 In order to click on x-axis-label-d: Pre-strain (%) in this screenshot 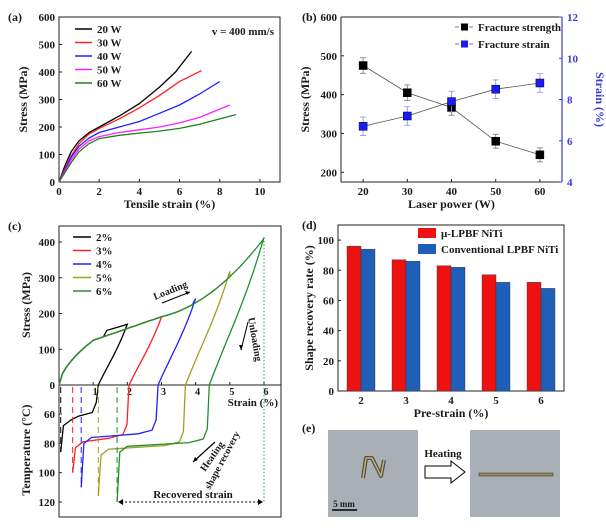, I will do `click(451, 413)`.